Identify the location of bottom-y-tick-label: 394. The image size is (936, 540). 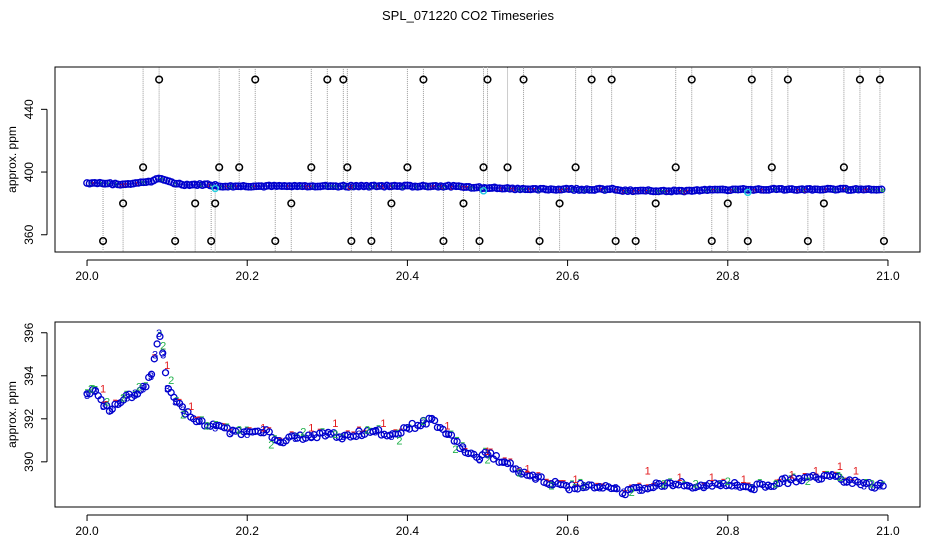
(29, 375).